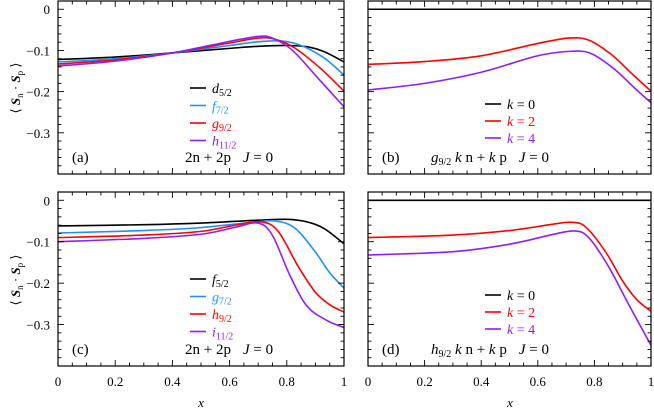 Image resolution: width=654 pixels, height=412 pixels. Describe the element at coordinates (209, 281) in the screenshot. I see `legend-item: f5/2` at that location.